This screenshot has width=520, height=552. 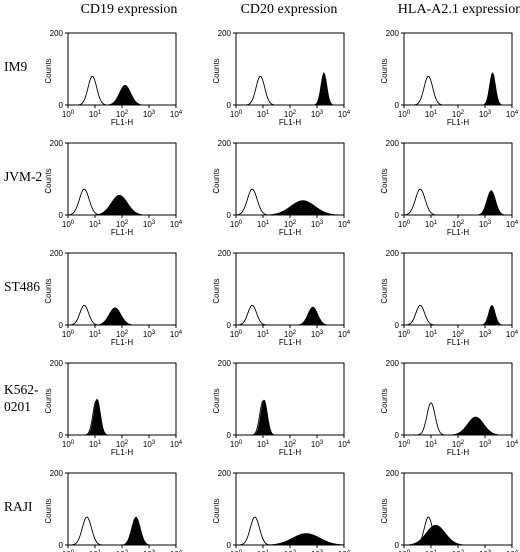 I want to click on row-label-group: RAJI, so click(x=18, y=506).